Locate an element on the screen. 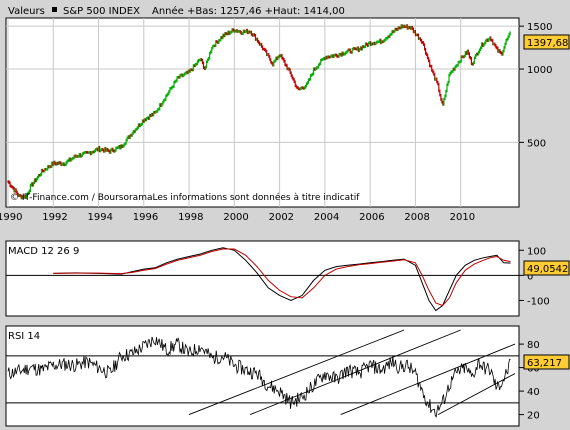 The image size is (570, 430). x-tick-label: 1998 is located at coordinates (190, 217).